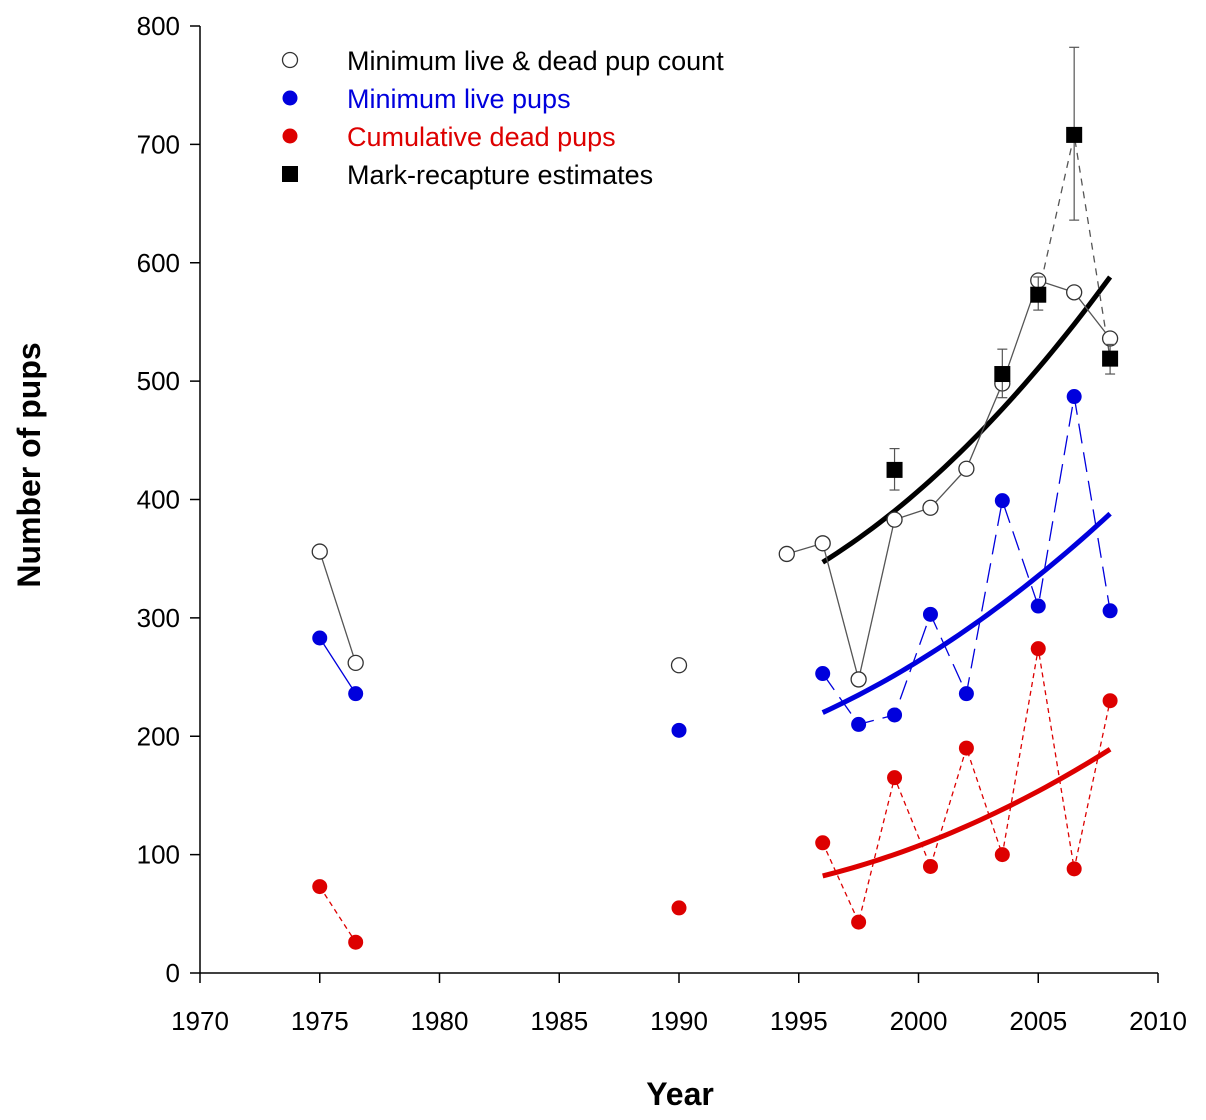 Image resolution: width=1206 pixels, height=1120 pixels. I want to click on x-tick-label: 1990, so click(679, 1021).